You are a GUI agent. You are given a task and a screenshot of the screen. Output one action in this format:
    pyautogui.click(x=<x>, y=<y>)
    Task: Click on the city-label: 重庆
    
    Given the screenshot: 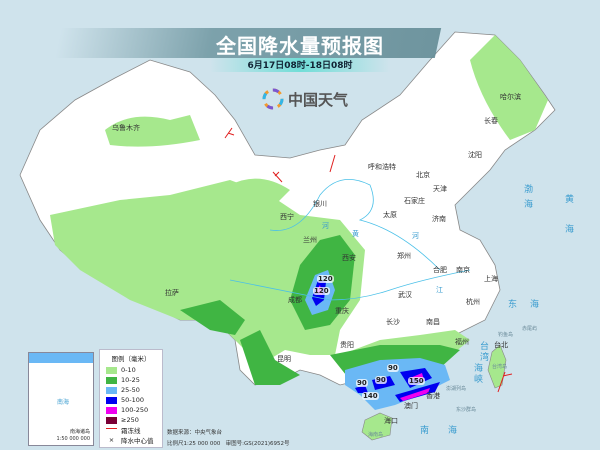 What is the action you would take?
    pyautogui.click(x=342, y=311)
    